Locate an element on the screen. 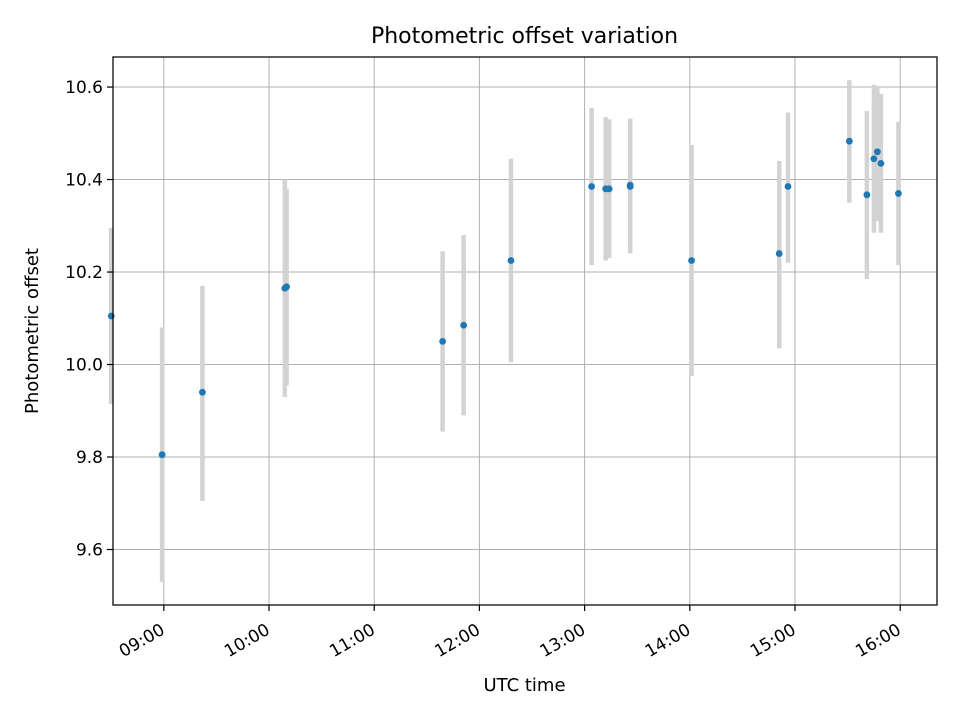 The width and height of the screenshot is (960, 720). x-tick-label: 14:00 is located at coordinates (668, 641).